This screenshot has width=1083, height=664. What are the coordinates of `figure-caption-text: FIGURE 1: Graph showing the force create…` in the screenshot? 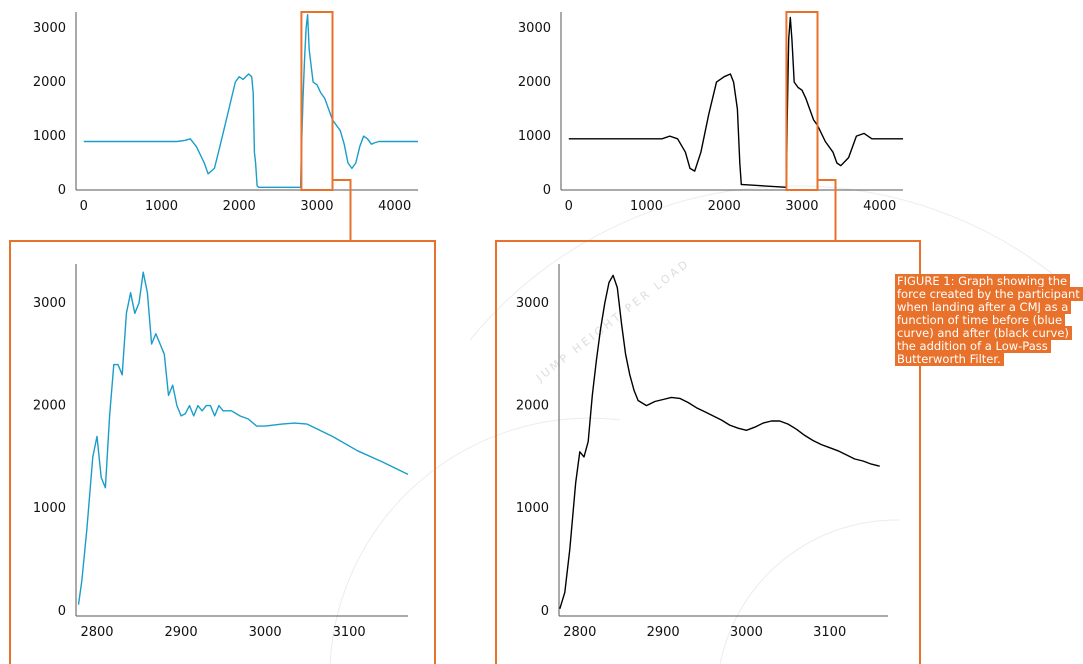 It's located at (989, 320).